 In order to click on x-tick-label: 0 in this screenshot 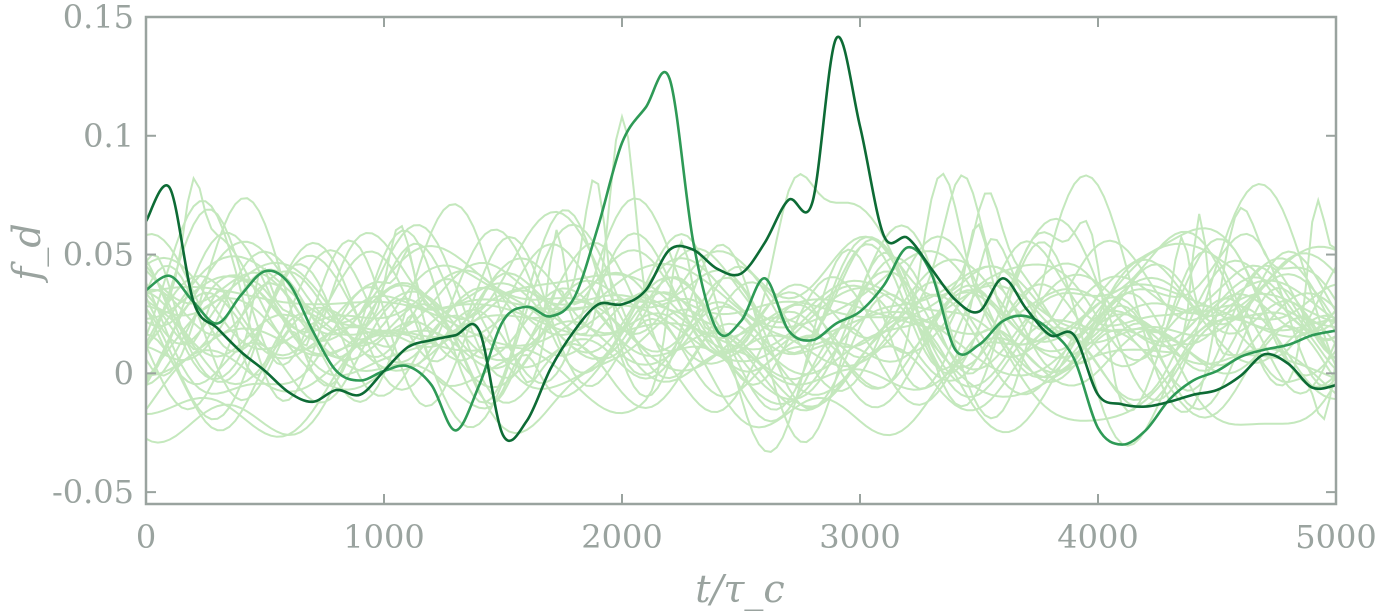, I will do `click(146, 537)`.